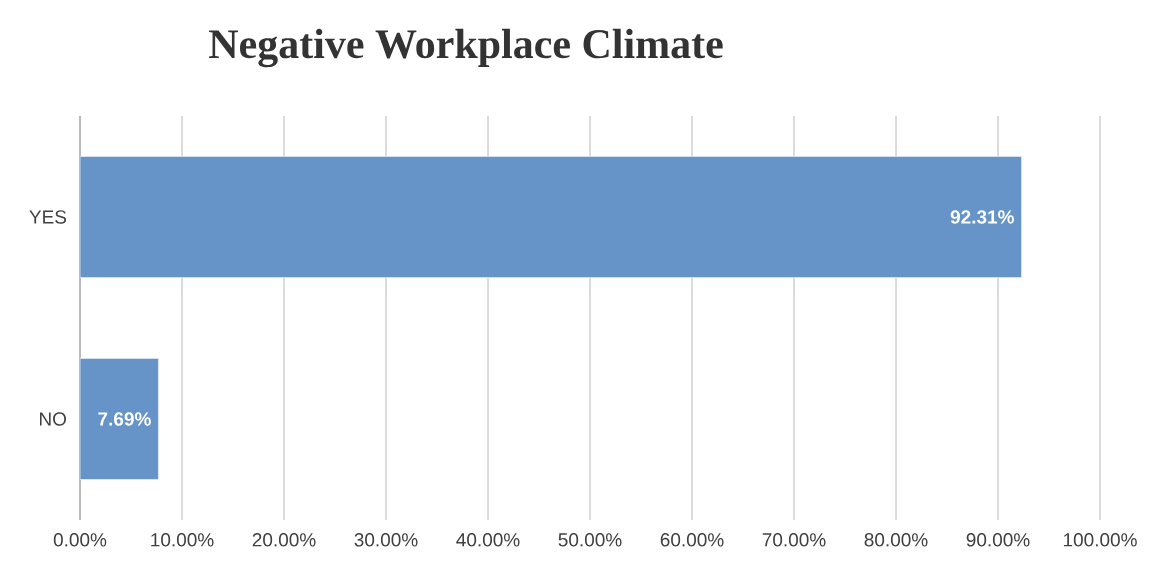 This screenshot has height=580, width=1160. I want to click on x-tick-label: 70.00%, so click(794, 540).